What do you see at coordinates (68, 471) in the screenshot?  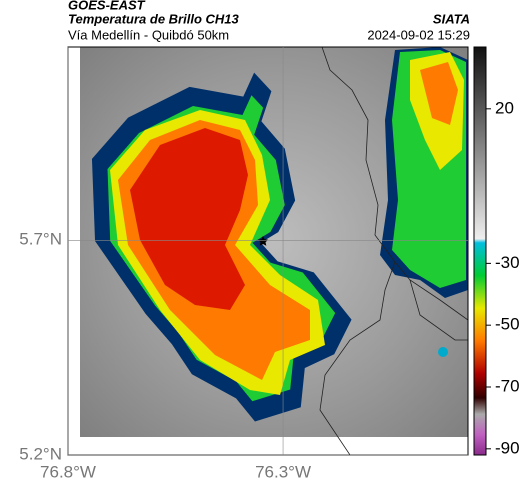 I see `x-tick-label: 76.8°W` at bounding box center [68, 471].